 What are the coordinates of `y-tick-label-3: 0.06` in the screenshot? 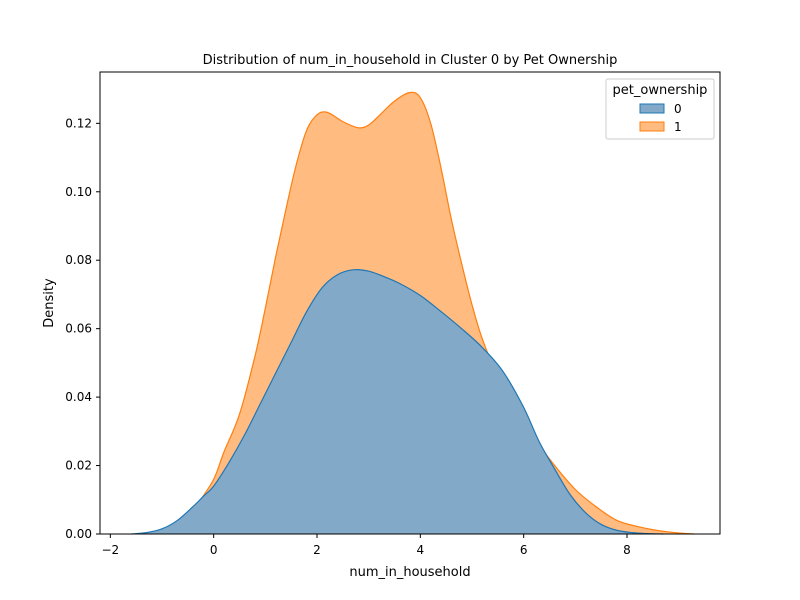 It's located at (78, 329).